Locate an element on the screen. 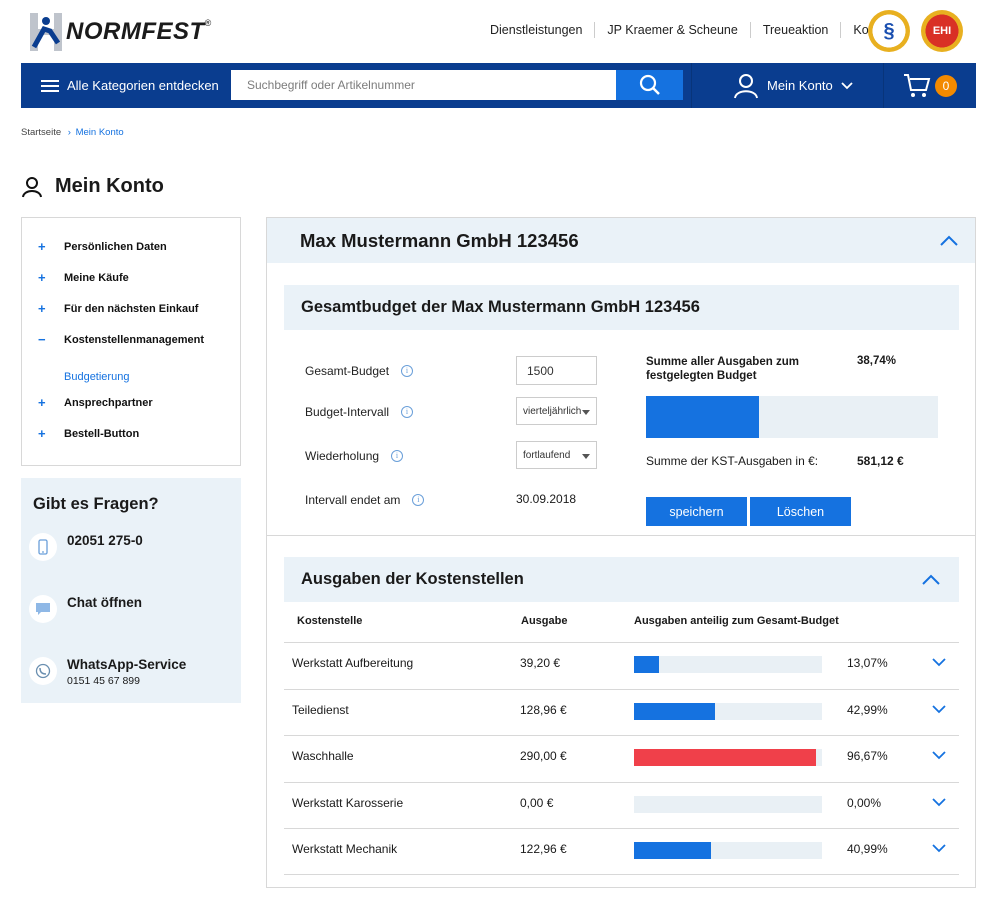 The height and width of the screenshot is (903, 994). budget-field-label: Gesamt-Budget i is located at coordinates (359, 371).